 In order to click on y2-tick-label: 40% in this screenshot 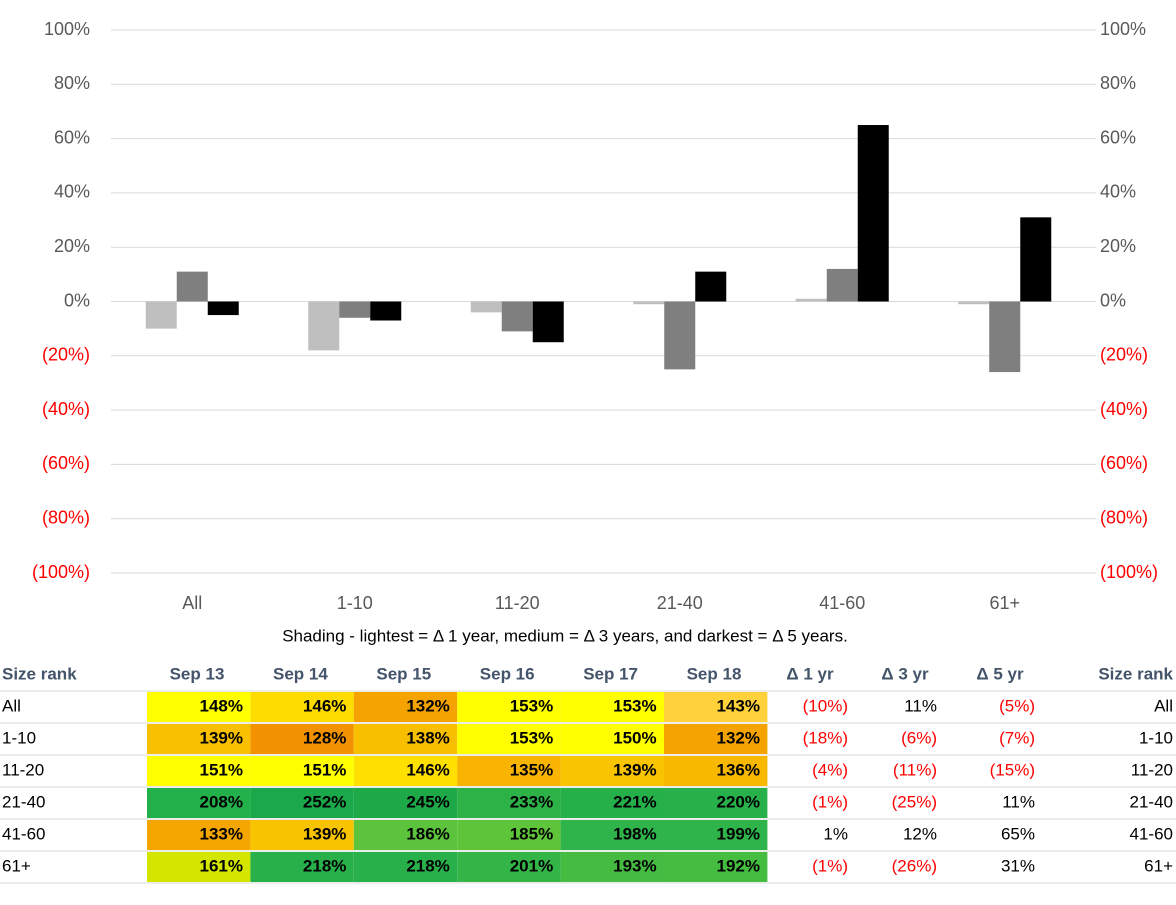, I will do `click(1118, 192)`.